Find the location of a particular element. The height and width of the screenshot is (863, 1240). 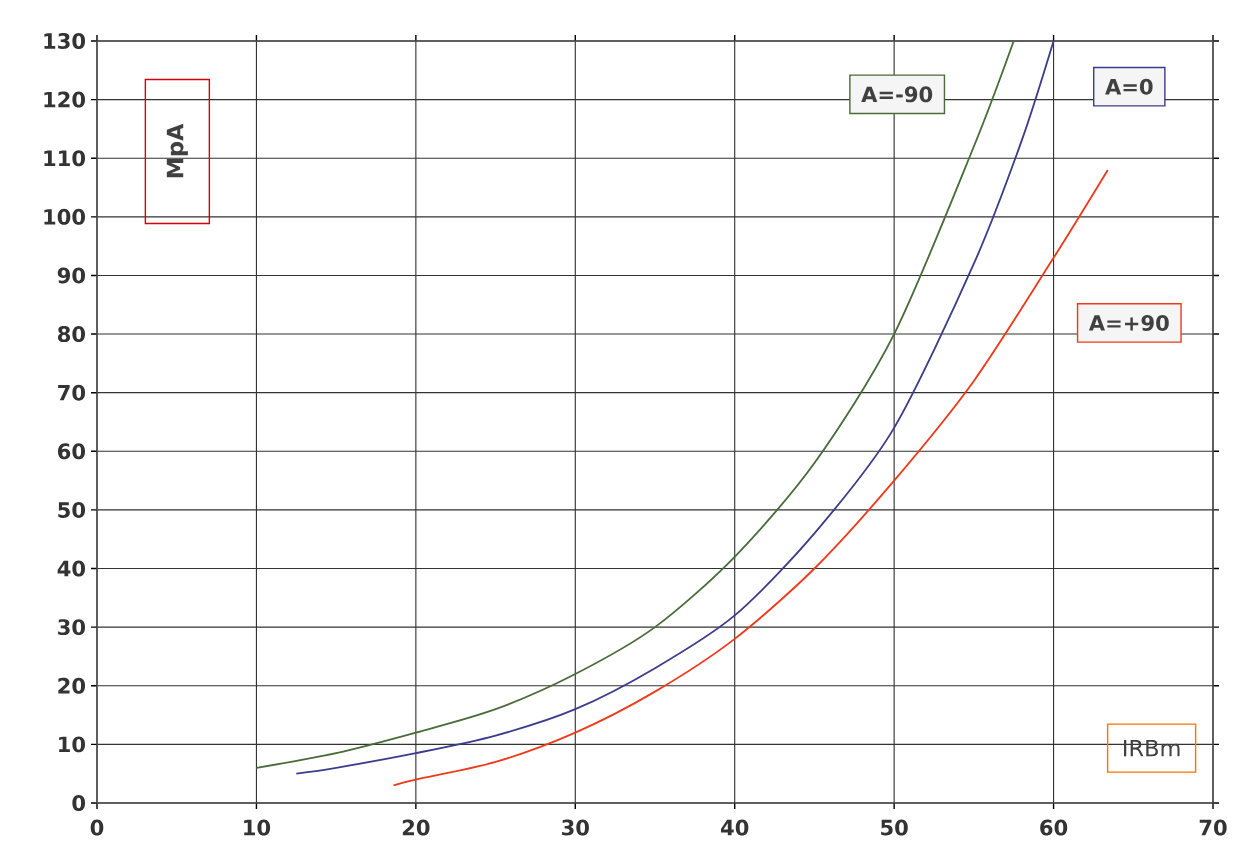

x-tick-label: 30 is located at coordinates (575, 827).